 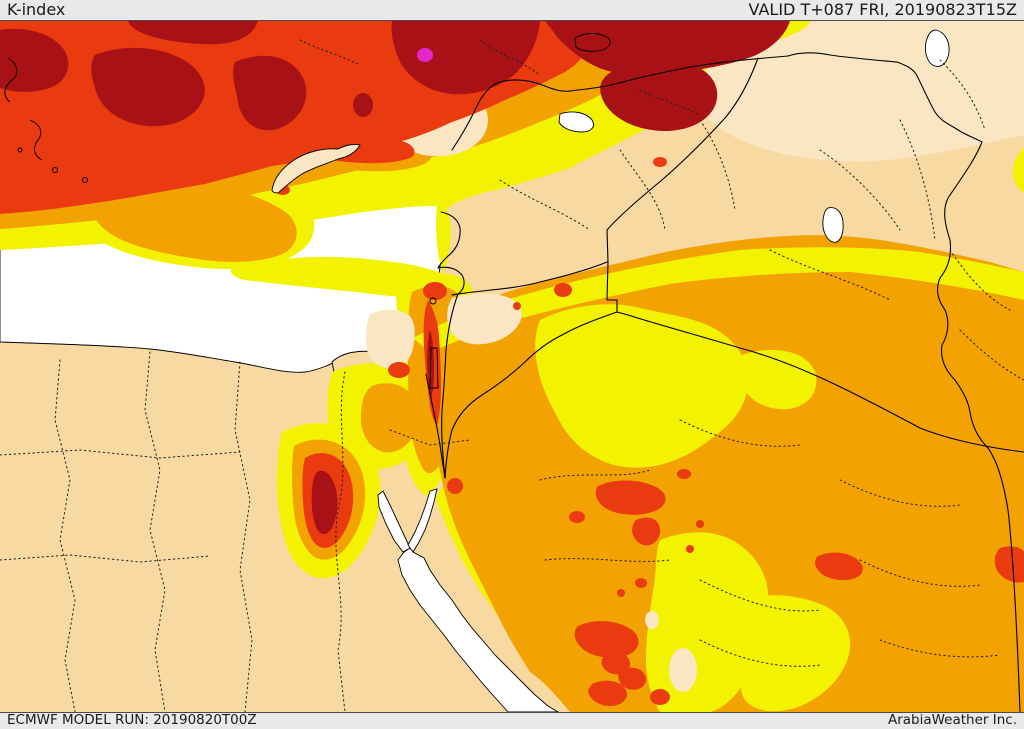 What do you see at coordinates (529, 278) in the screenshot?
I see `border-syria-jordan` at bounding box center [529, 278].